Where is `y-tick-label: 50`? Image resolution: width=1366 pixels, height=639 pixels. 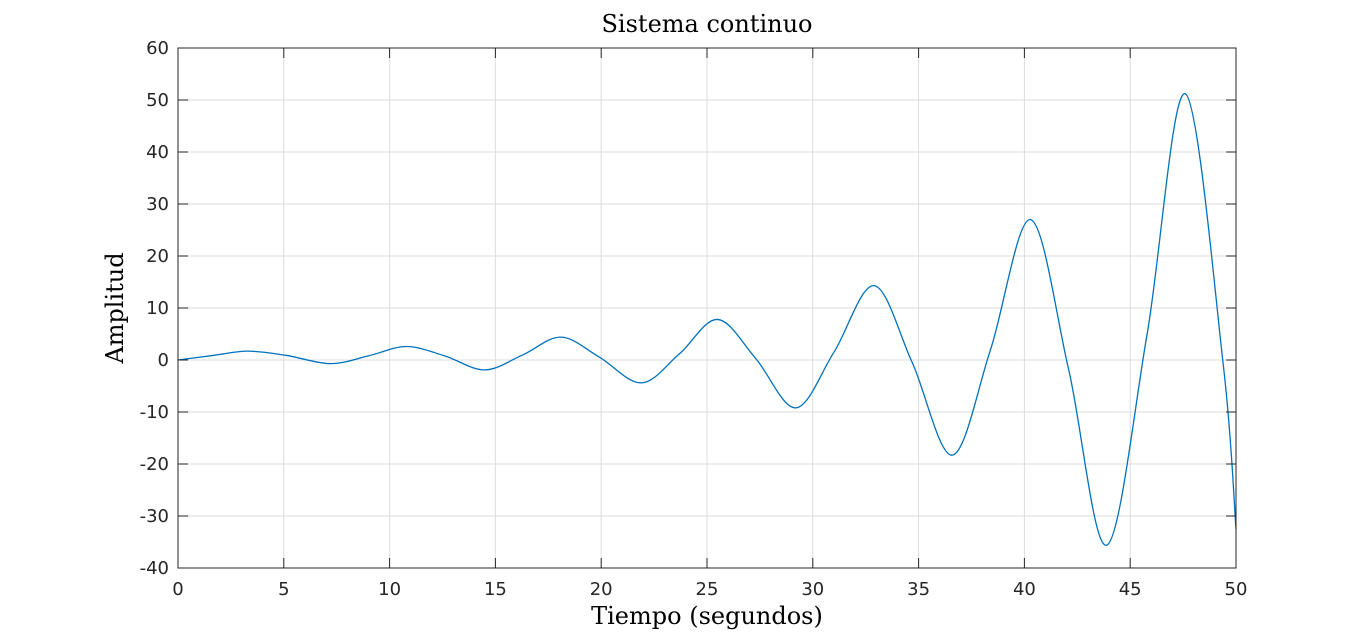 y-tick-label: 50 is located at coordinates (157, 100).